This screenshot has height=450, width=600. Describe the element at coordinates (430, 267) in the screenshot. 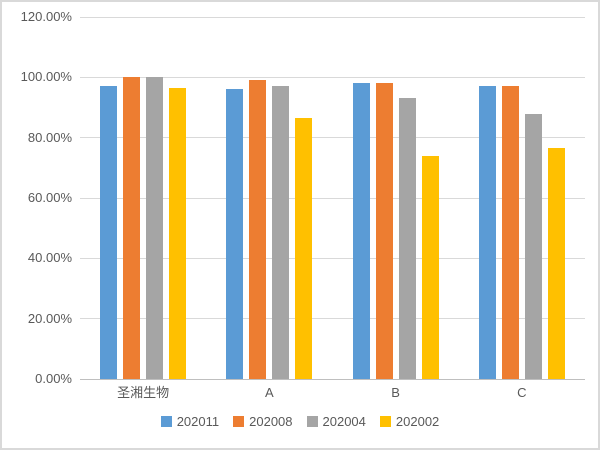

I see `bar-202002-B` at that location.